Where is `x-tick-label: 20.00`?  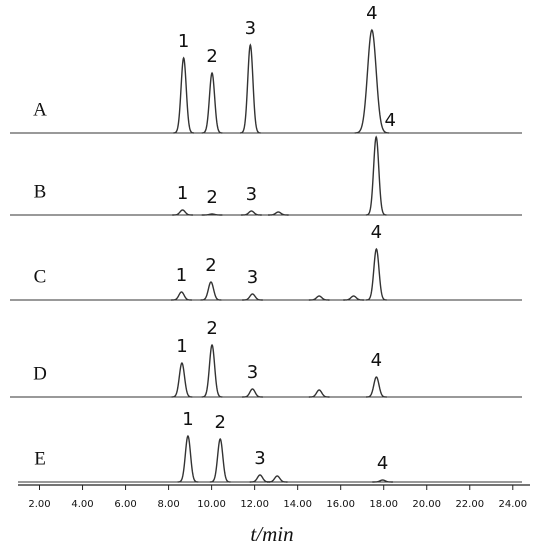
x-tick-label: 20.00 is located at coordinates (426, 504).